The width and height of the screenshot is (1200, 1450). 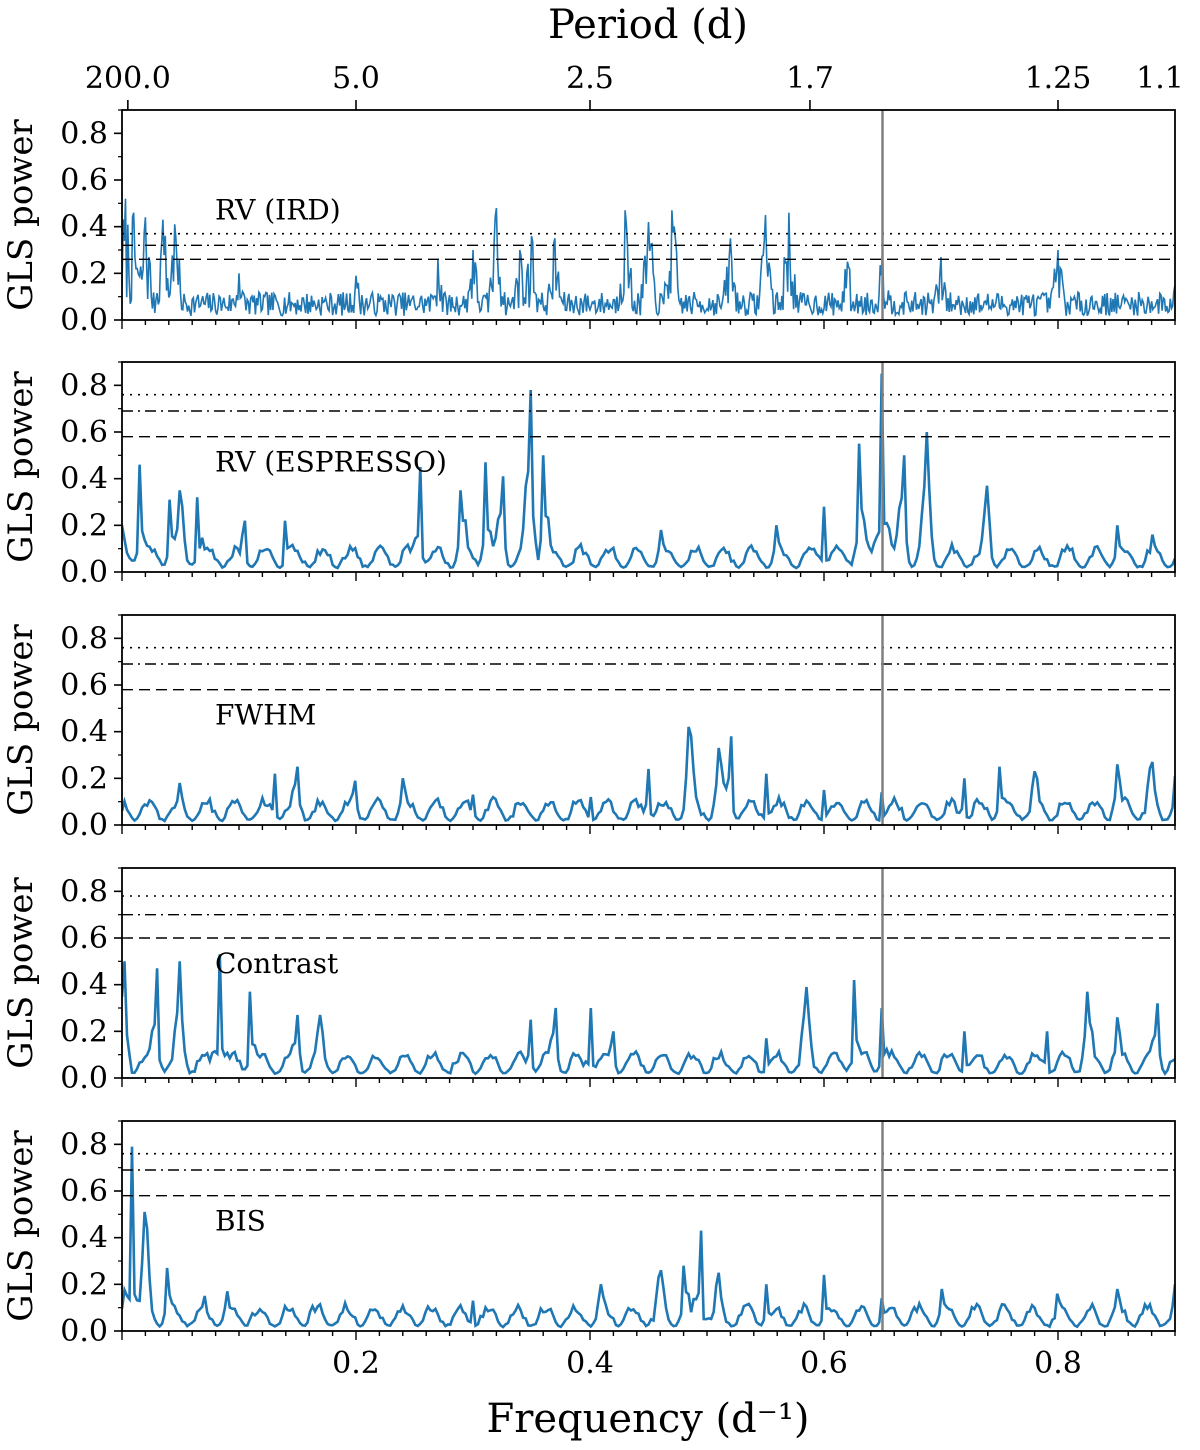 What do you see at coordinates (356, 1363) in the screenshot?
I see `x-tick-label: 0.2` at bounding box center [356, 1363].